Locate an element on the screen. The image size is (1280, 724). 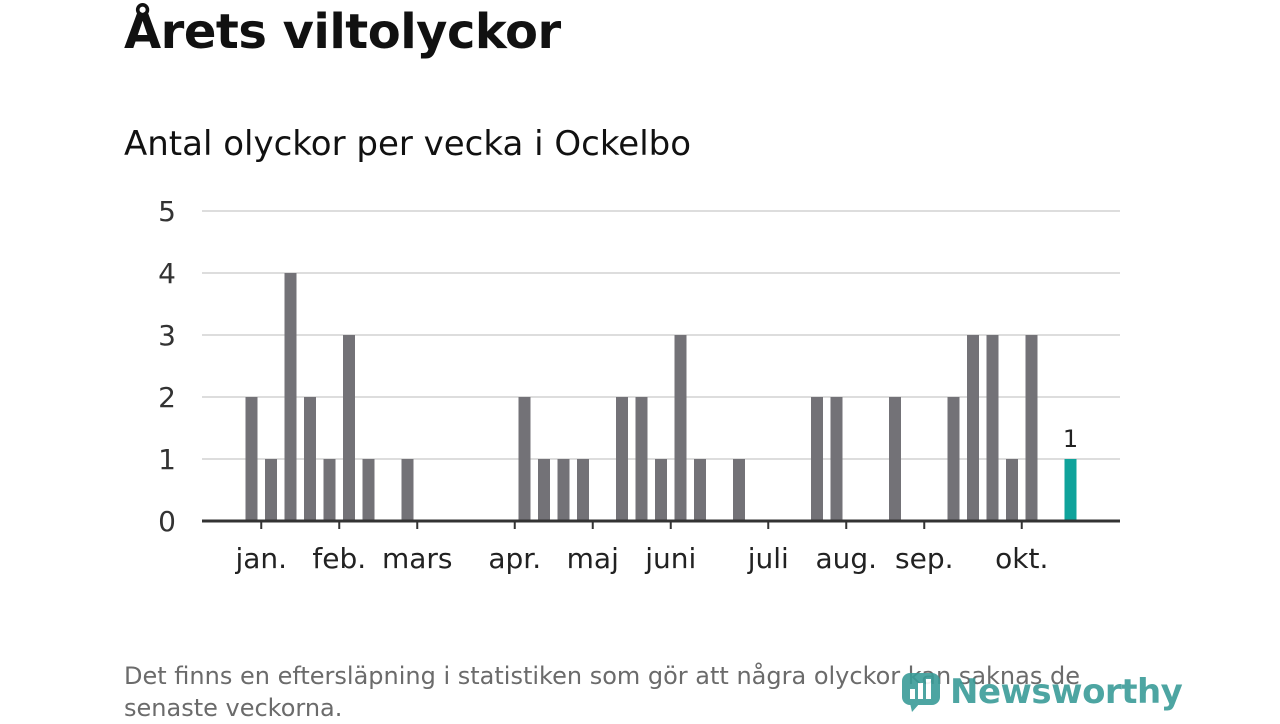
x-tick-label: sep. is located at coordinates (924, 558).